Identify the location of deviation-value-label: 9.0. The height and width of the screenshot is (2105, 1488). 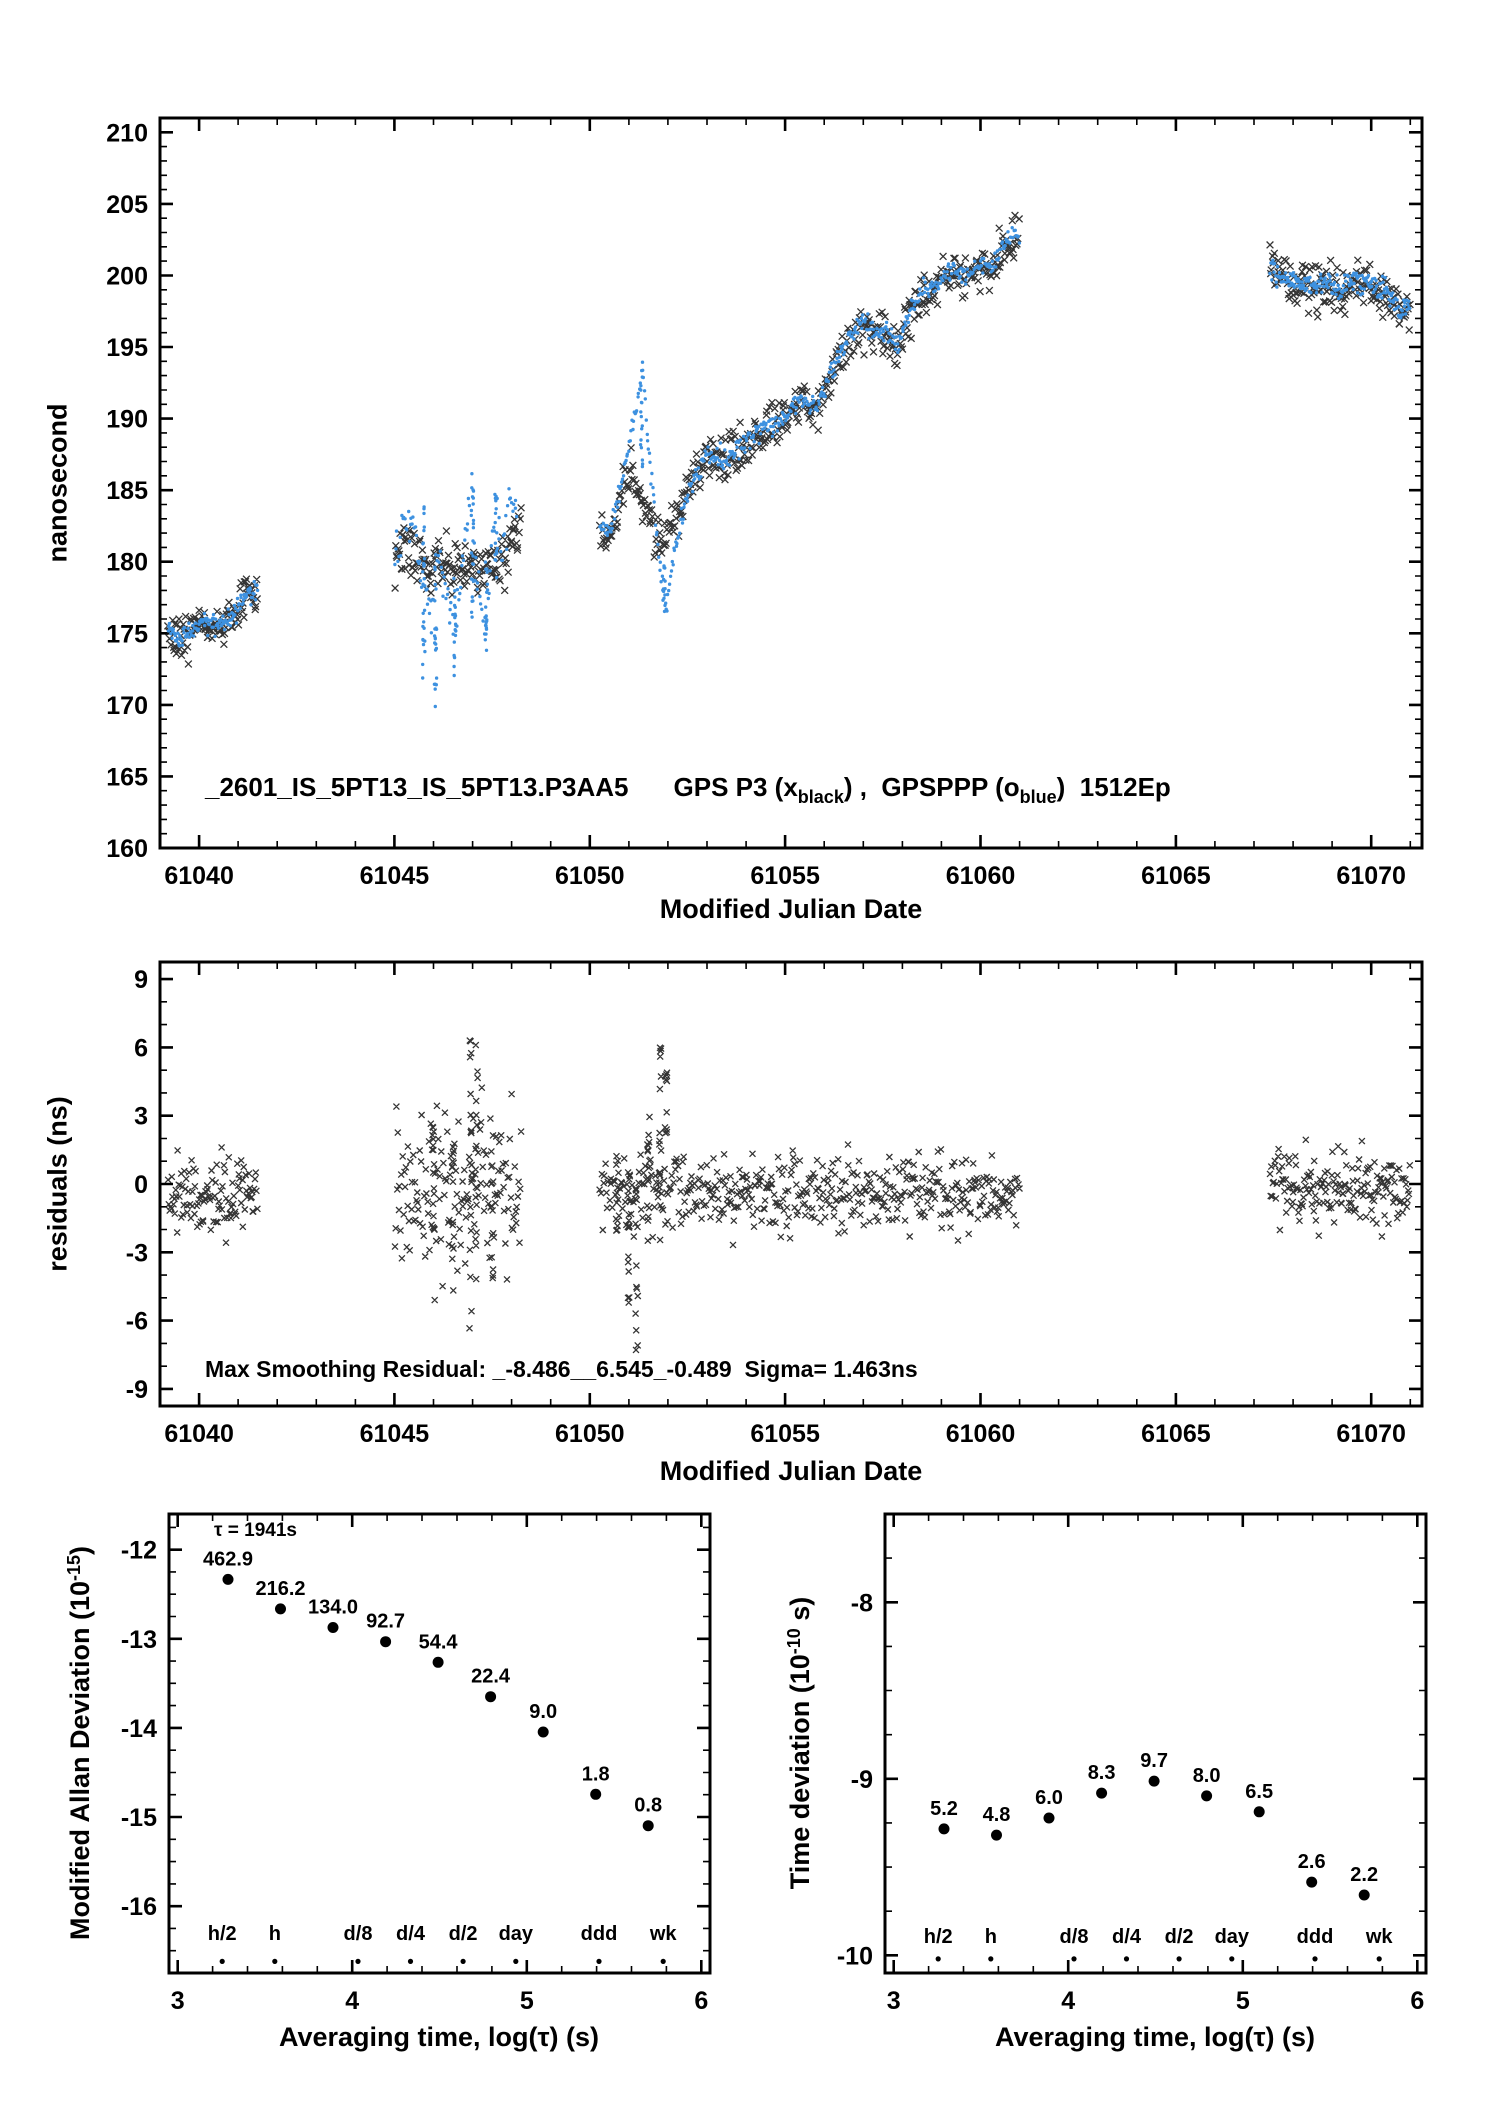
(543, 1712).